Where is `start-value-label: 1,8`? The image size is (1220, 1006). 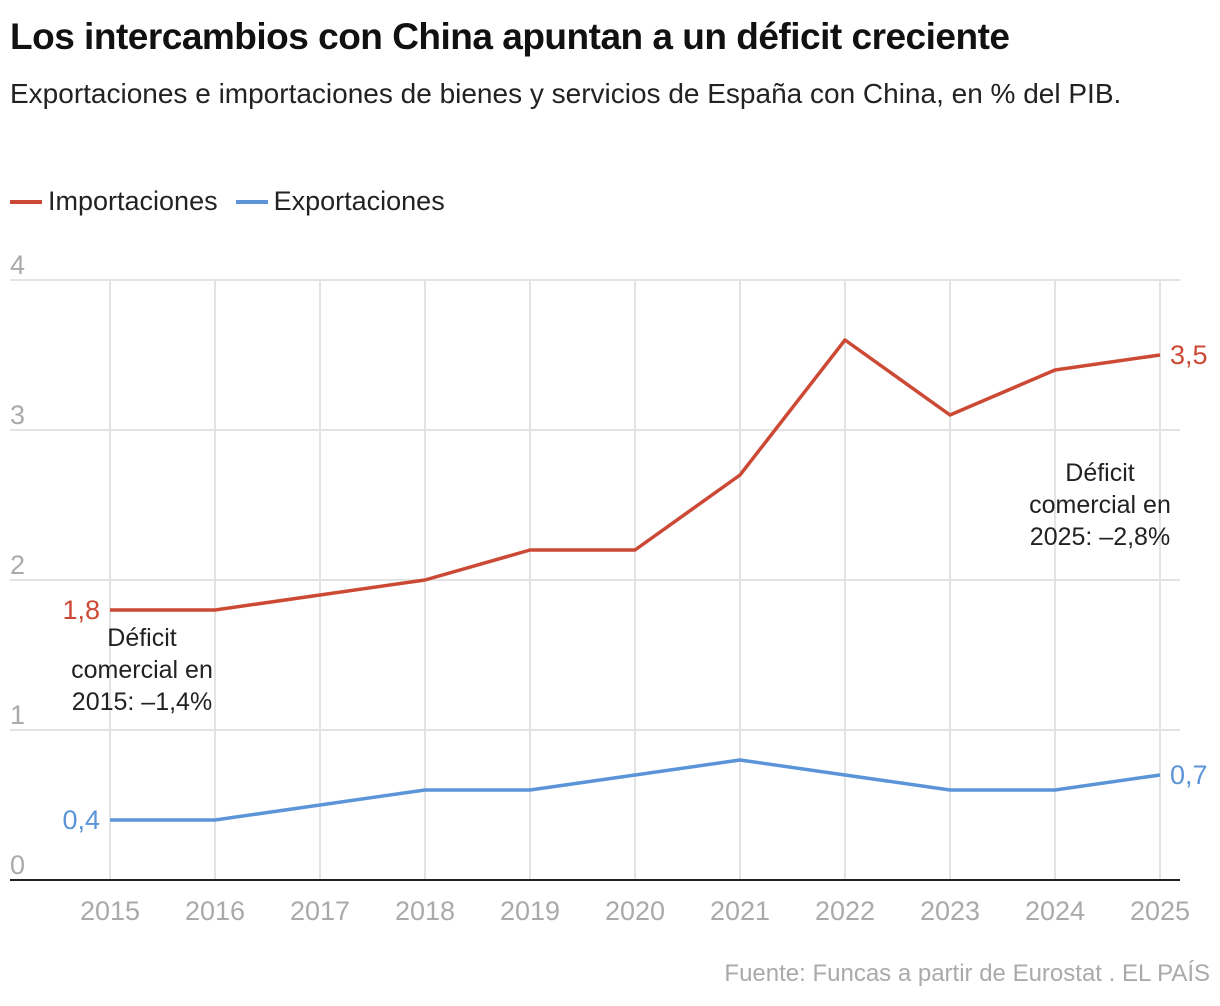
start-value-label: 1,8 is located at coordinates (81, 610).